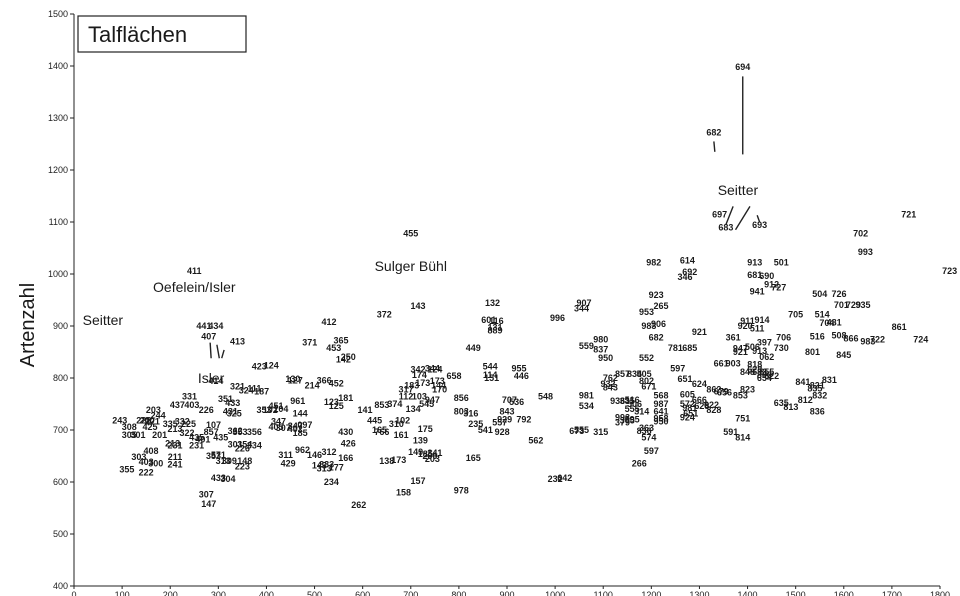 The image size is (960, 596). What do you see at coordinates (754, 364) in the screenshot?
I see `point-label: 818` at bounding box center [754, 364].